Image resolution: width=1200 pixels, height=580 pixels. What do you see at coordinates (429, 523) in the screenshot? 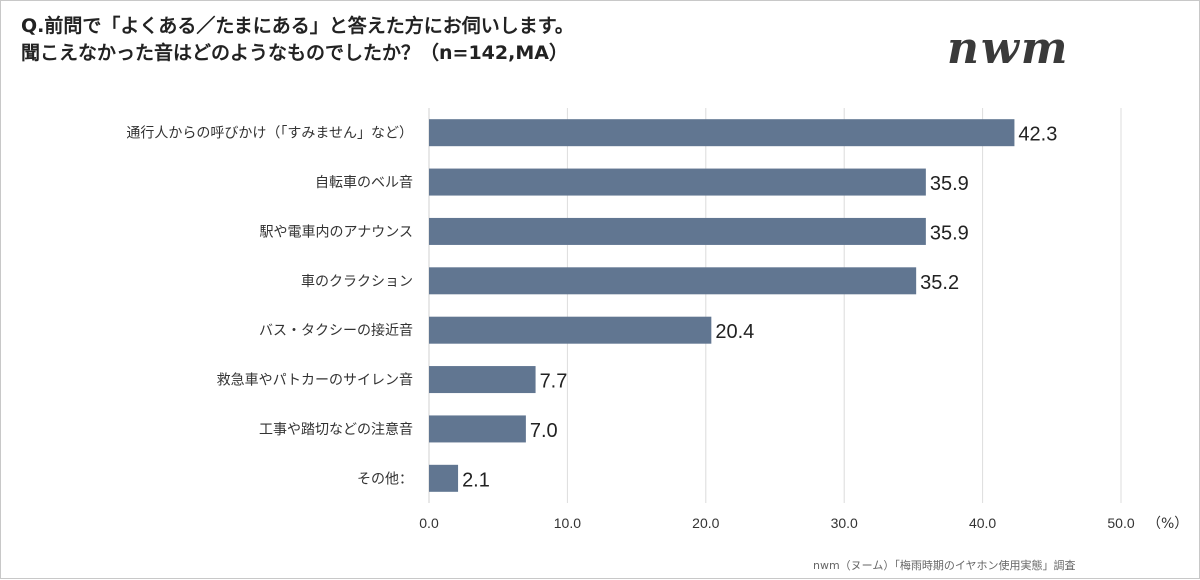
I see `x-tick-label: 0.0` at bounding box center [429, 523].